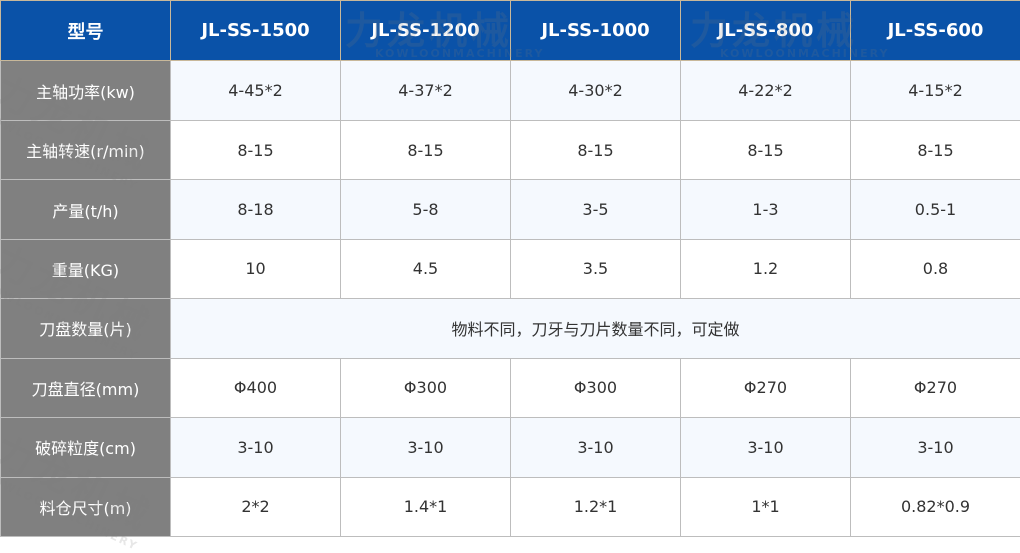 This screenshot has width=1020, height=553. What do you see at coordinates (596, 507) in the screenshot?
I see `table-cell: 1.2*1` at bounding box center [596, 507].